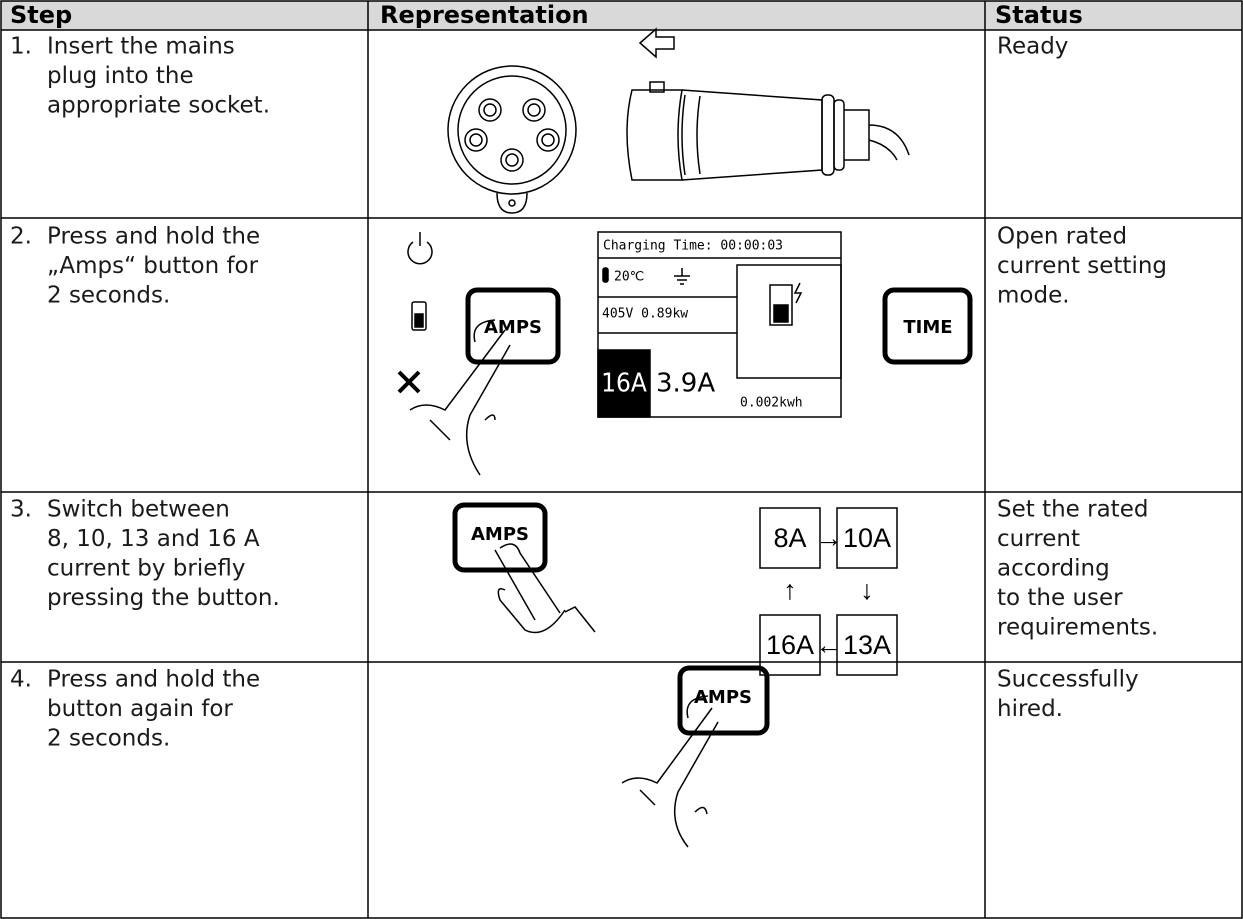 This screenshot has height=919, width=1243. Describe the element at coordinates (867, 590) in the screenshot. I see `cycle-arrow: ↓` at that location.